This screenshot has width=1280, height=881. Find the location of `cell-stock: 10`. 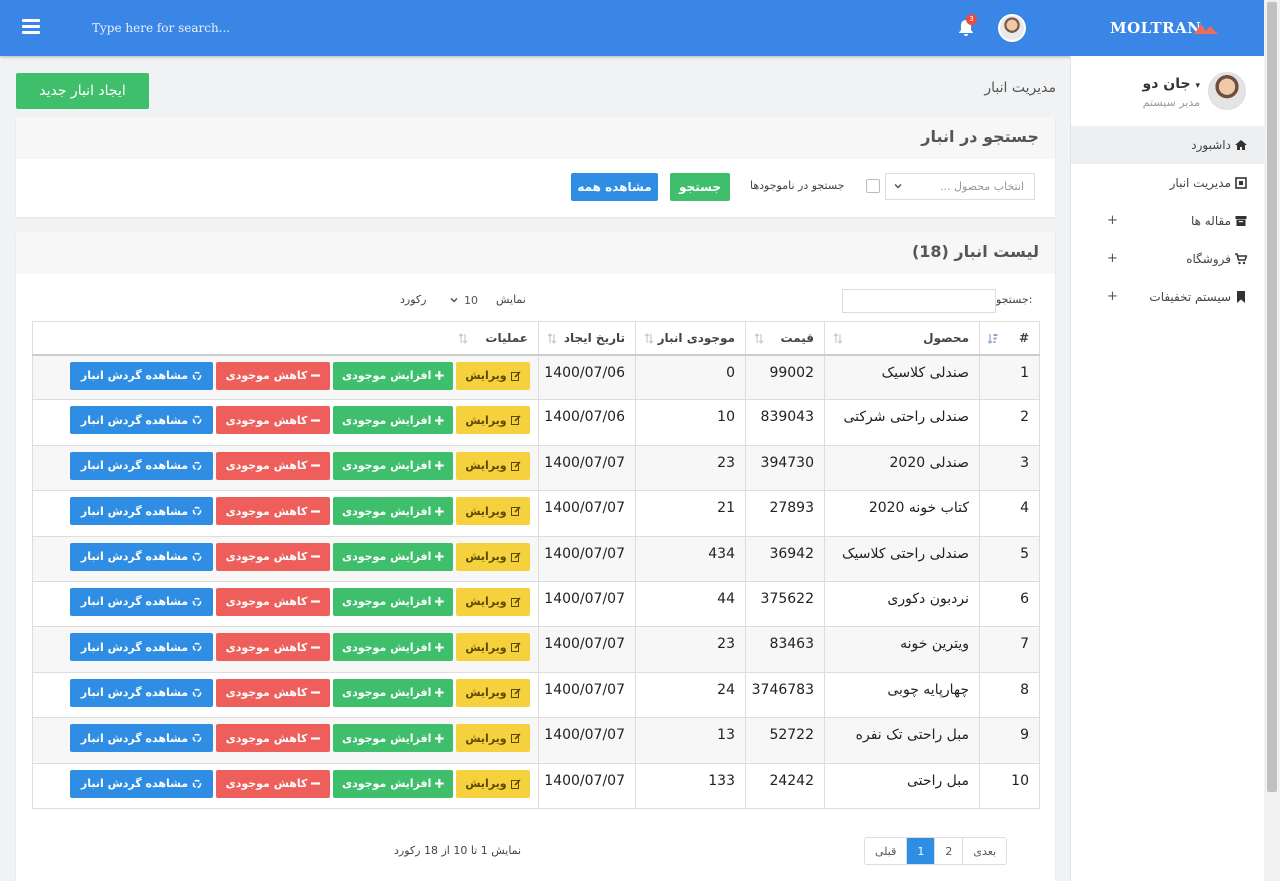

cell-stock: 10 is located at coordinates (690, 422).